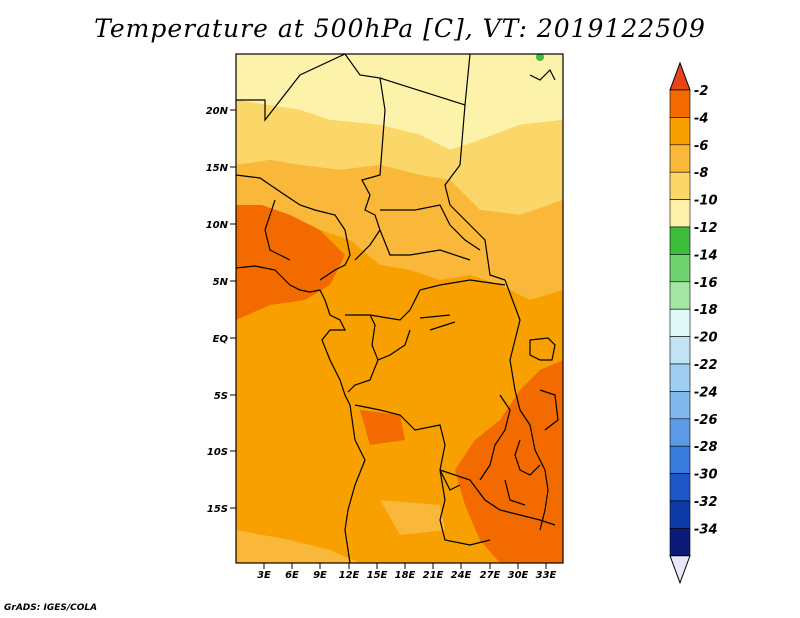 The width and height of the screenshot is (800, 618). Describe the element at coordinates (680, 570) in the screenshot. I see `colorbar-arrow-bottom` at that location.